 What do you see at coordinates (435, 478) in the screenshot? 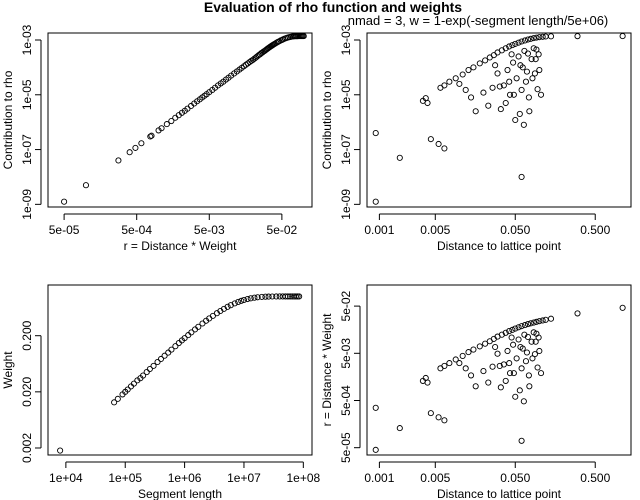
I see `x-tick-label: 0.005` at bounding box center [435, 478].